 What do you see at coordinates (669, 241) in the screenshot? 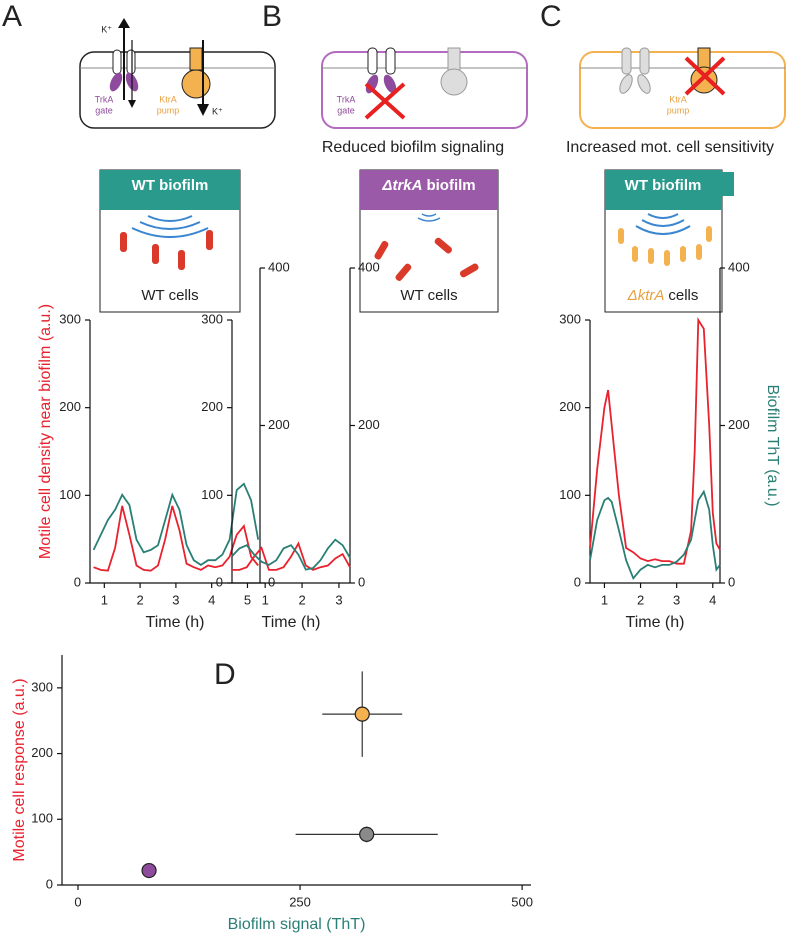
I see `chamber-c` at bounding box center [669, 241].